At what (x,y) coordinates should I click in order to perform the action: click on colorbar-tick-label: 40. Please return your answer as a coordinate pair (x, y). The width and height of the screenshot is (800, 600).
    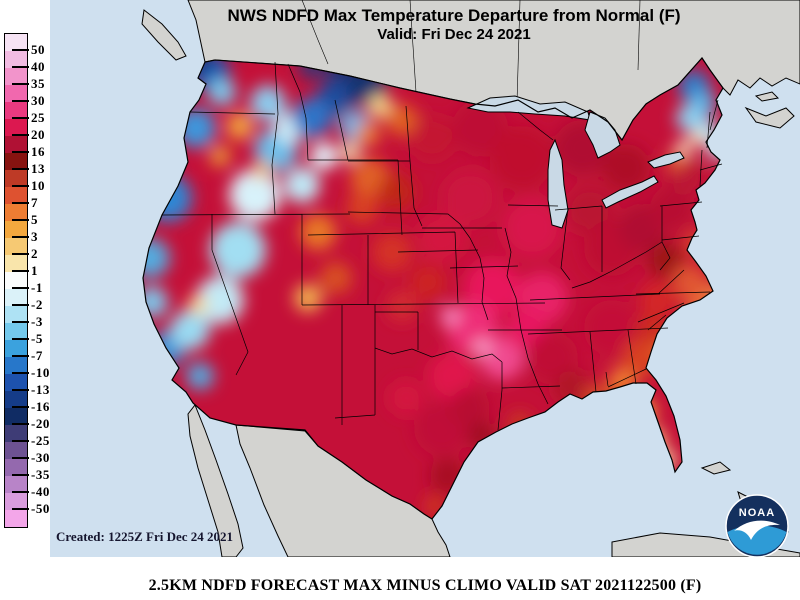
    Looking at the image, I should click on (38, 66).